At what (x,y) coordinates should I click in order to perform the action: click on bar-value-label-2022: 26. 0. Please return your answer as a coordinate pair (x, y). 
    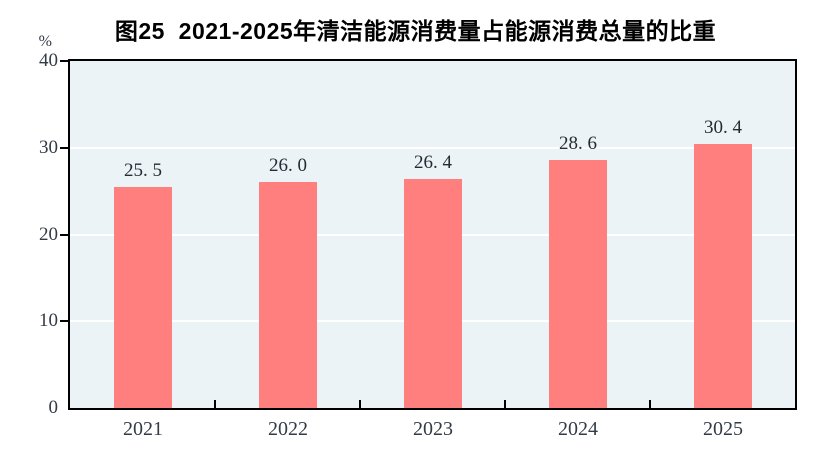
    Looking at the image, I should click on (288, 165).